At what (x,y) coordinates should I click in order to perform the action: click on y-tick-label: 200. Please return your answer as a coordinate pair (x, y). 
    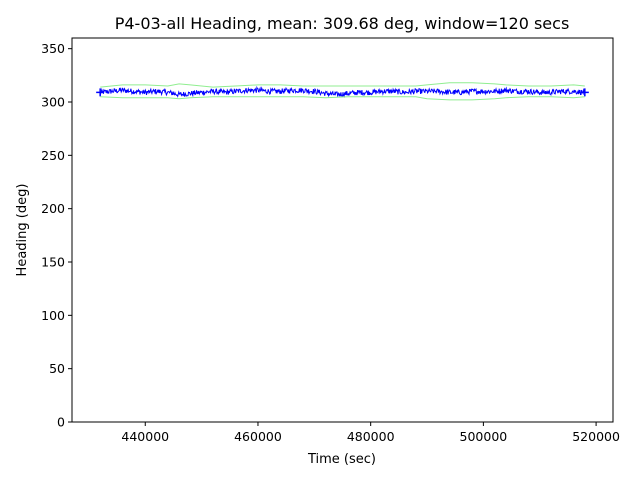
    Looking at the image, I should click on (53, 208).